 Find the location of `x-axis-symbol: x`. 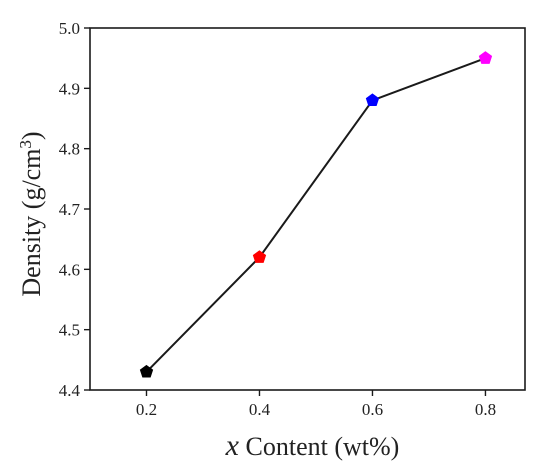

x-axis-symbol: x is located at coordinates (232, 445).